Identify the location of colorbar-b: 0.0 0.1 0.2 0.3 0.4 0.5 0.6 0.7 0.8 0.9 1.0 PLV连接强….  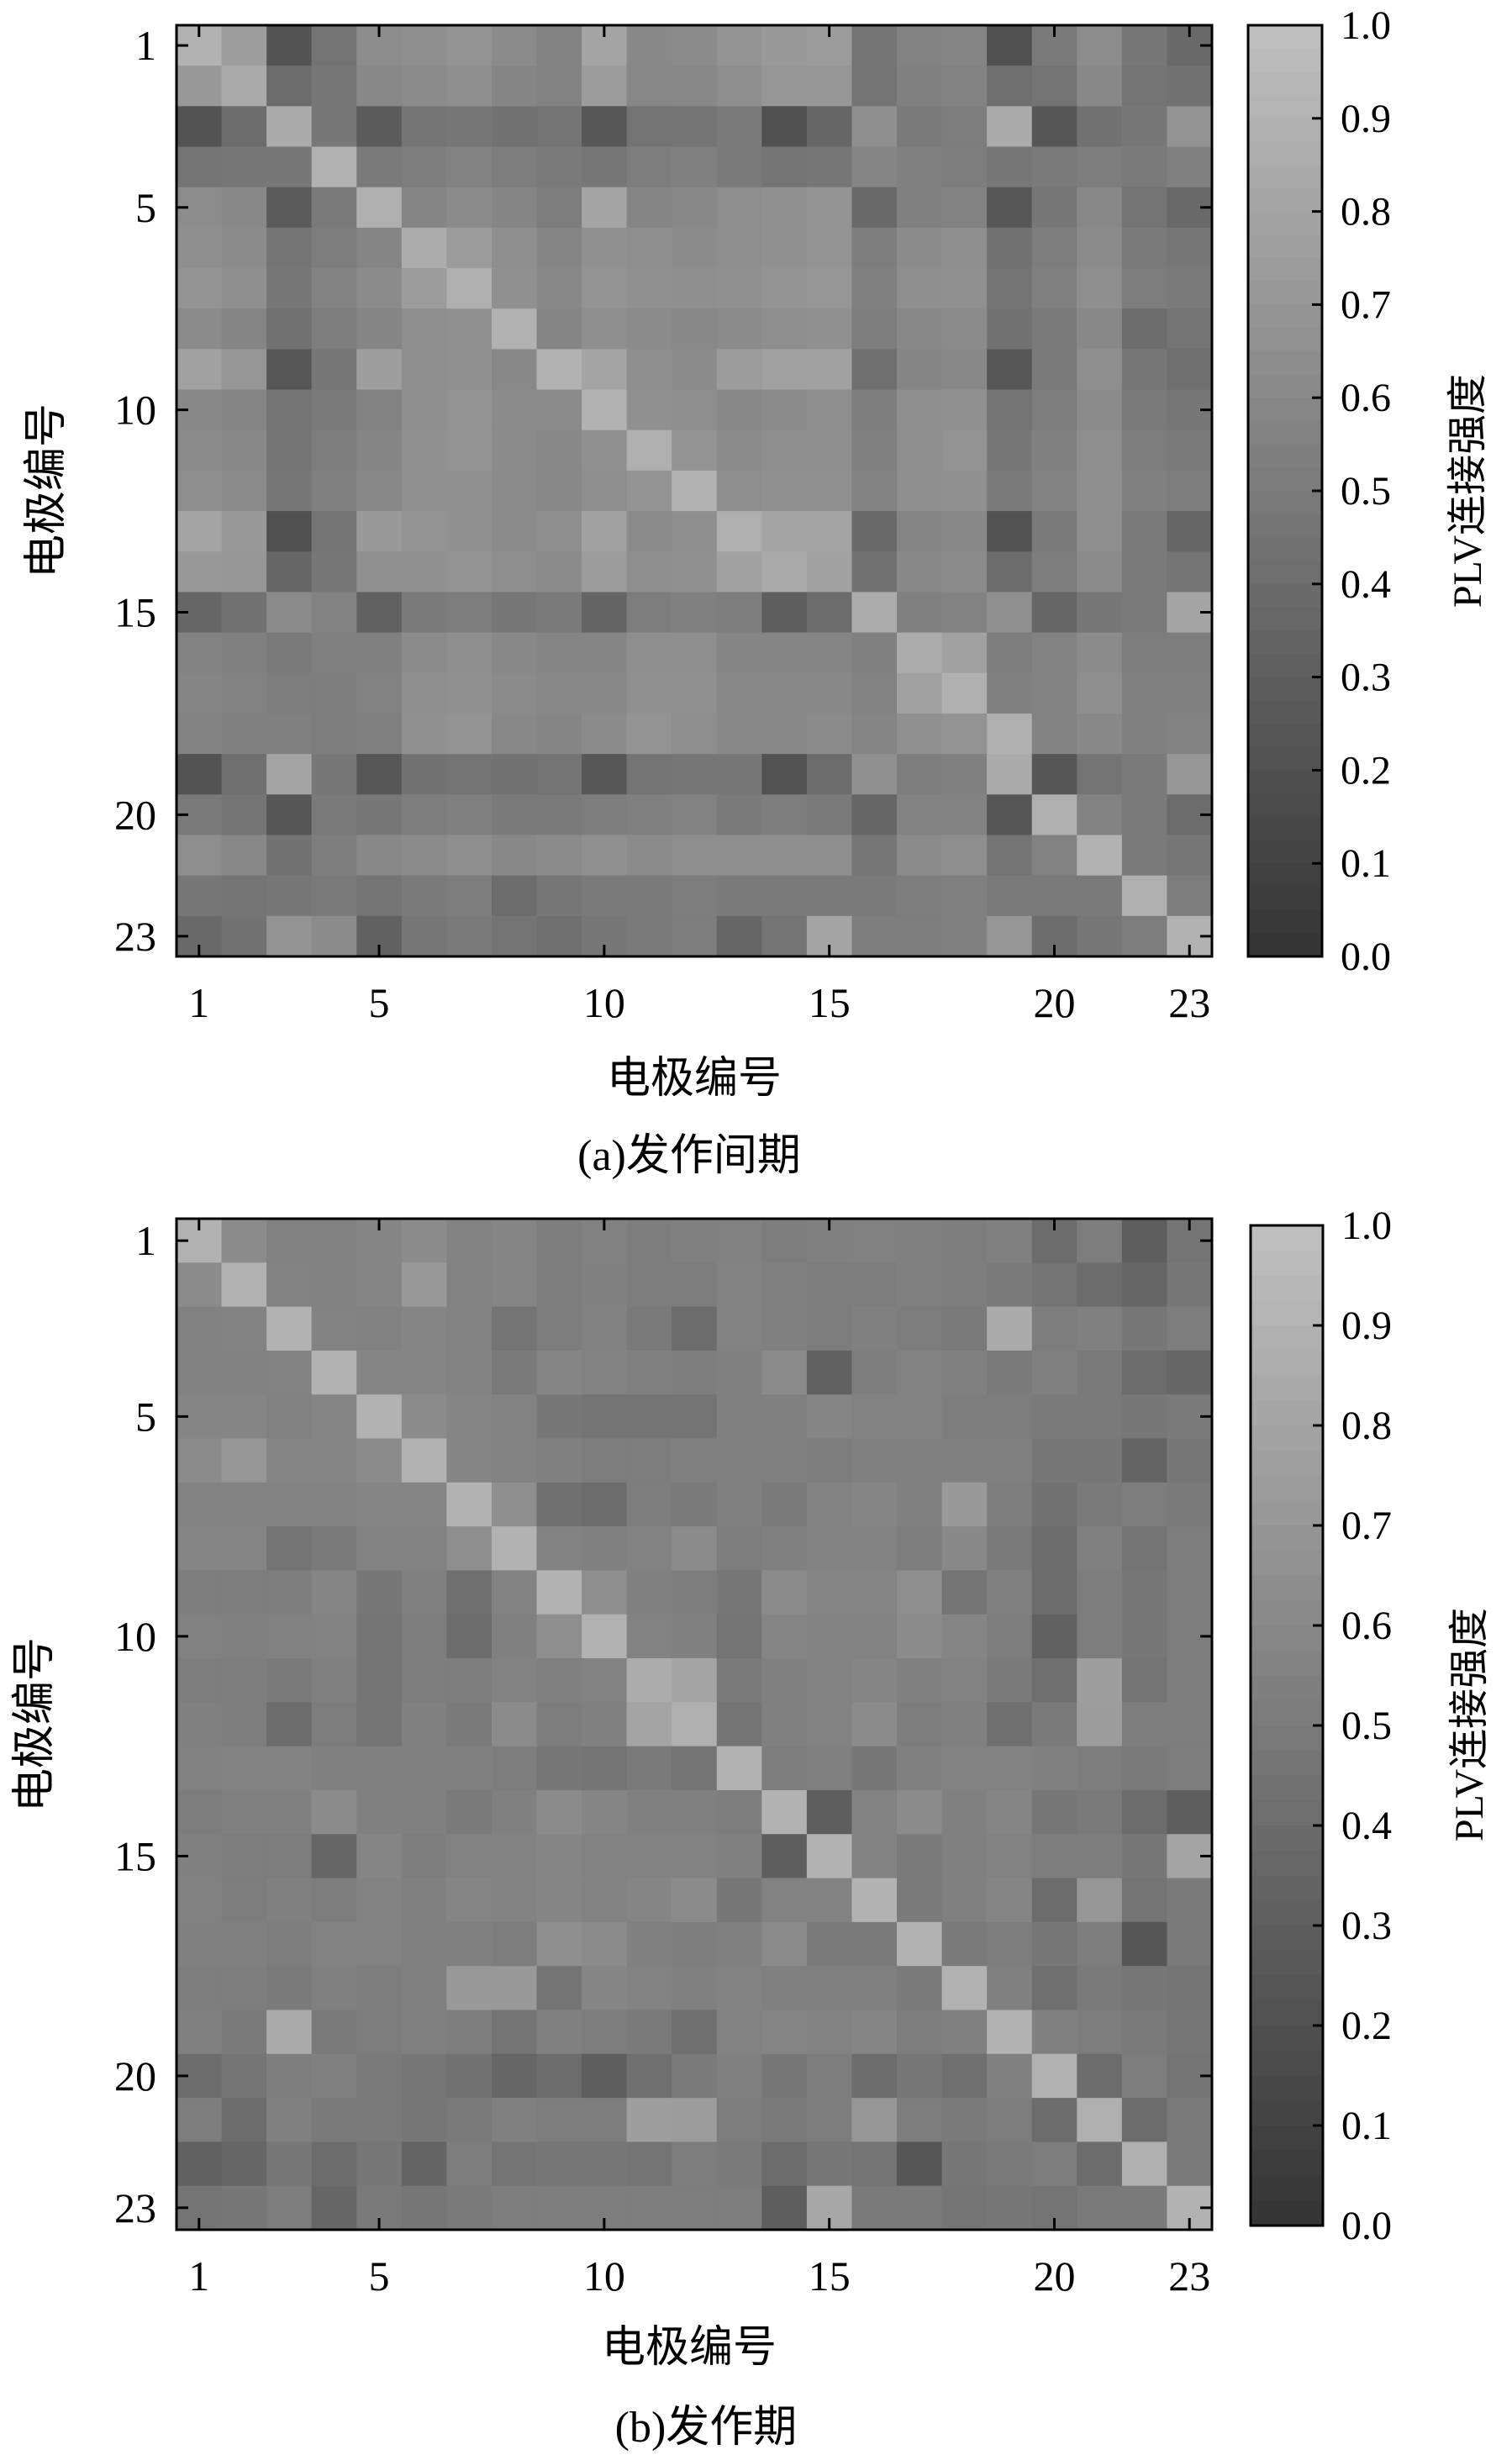
(1370, 1726).